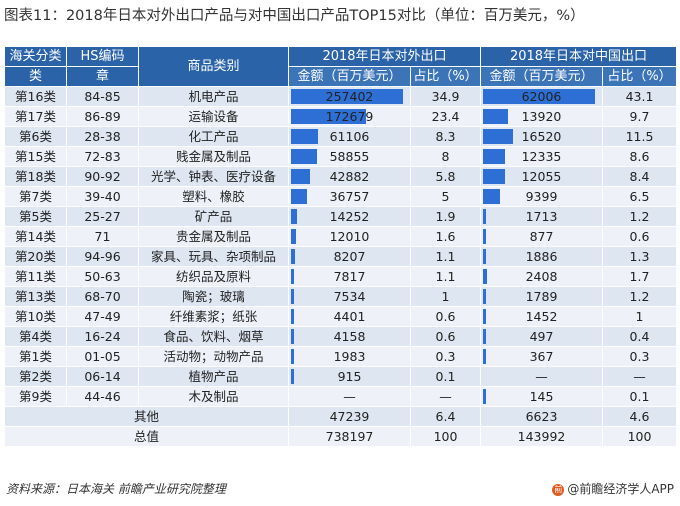  I want to click on world-amount-cell: 257402, so click(349, 96).